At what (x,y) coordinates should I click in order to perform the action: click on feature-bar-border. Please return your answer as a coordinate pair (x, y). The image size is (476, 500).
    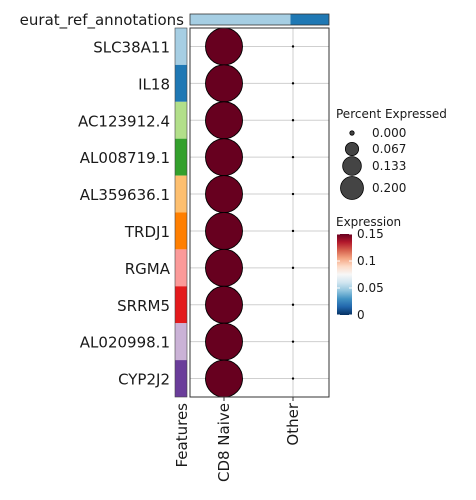
    Looking at the image, I should click on (181, 212).